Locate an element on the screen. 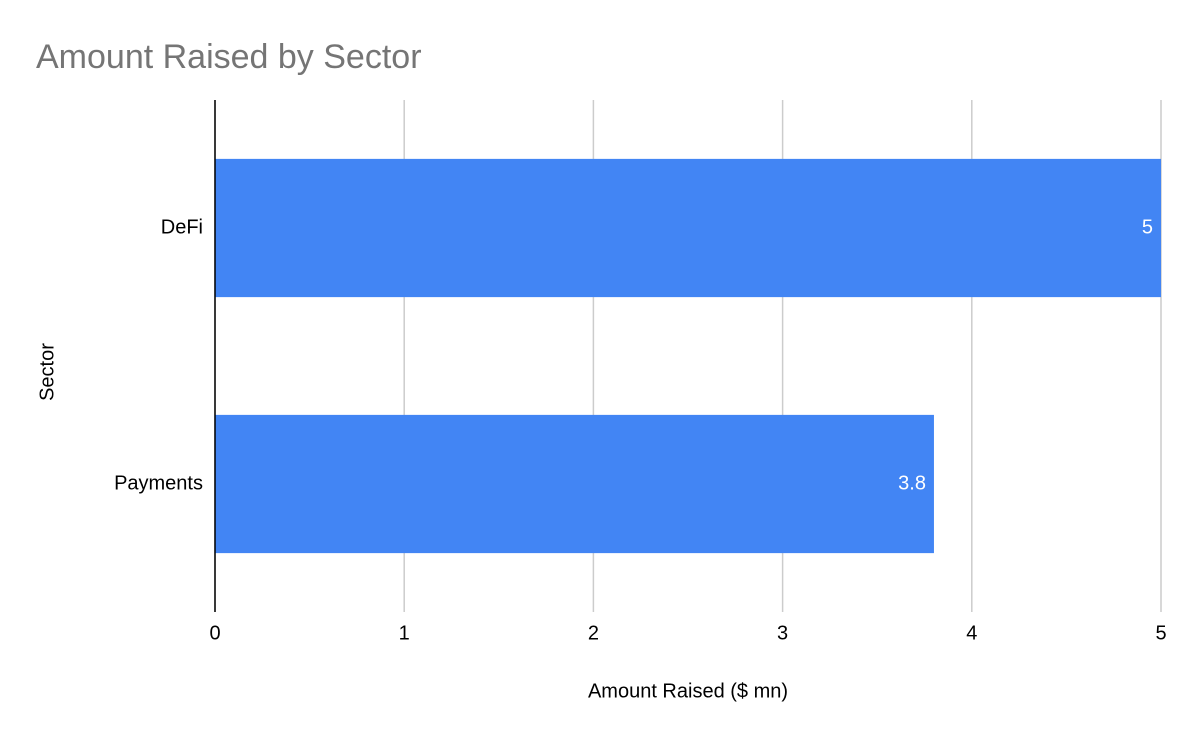 The height and width of the screenshot is (742, 1200). y-tick-label: Payments is located at coordinates (158, 483).